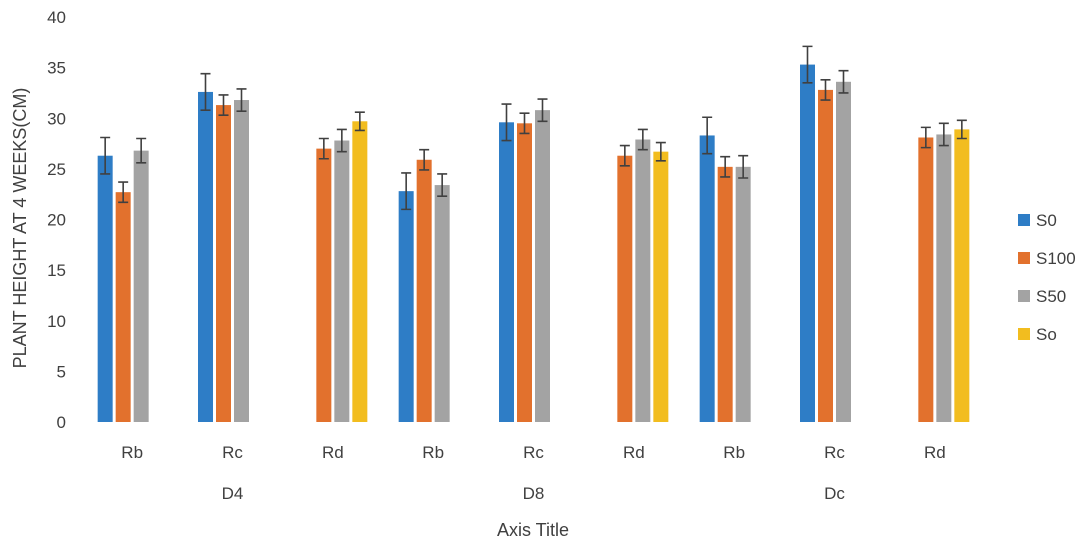  Describe the element at coordinates (1056, 258) in the screenshot. I see `legend-label: S100` at that location.